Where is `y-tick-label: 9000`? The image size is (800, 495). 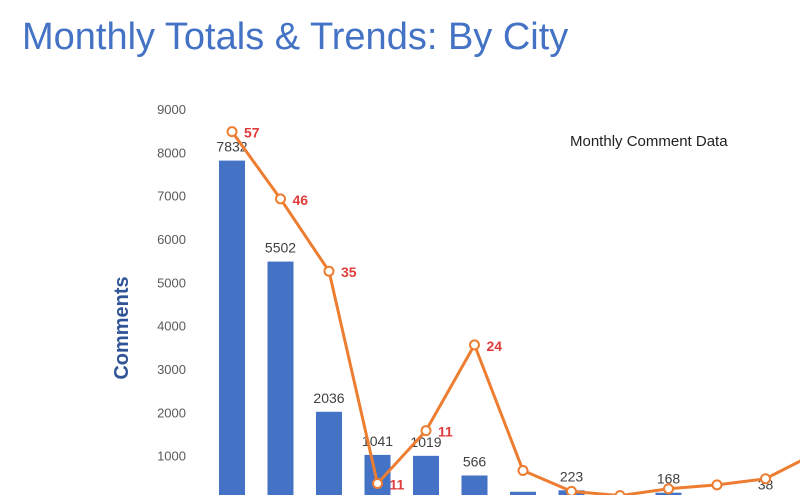 y-tick-label: 9000 is located at coordinates (171, 109).